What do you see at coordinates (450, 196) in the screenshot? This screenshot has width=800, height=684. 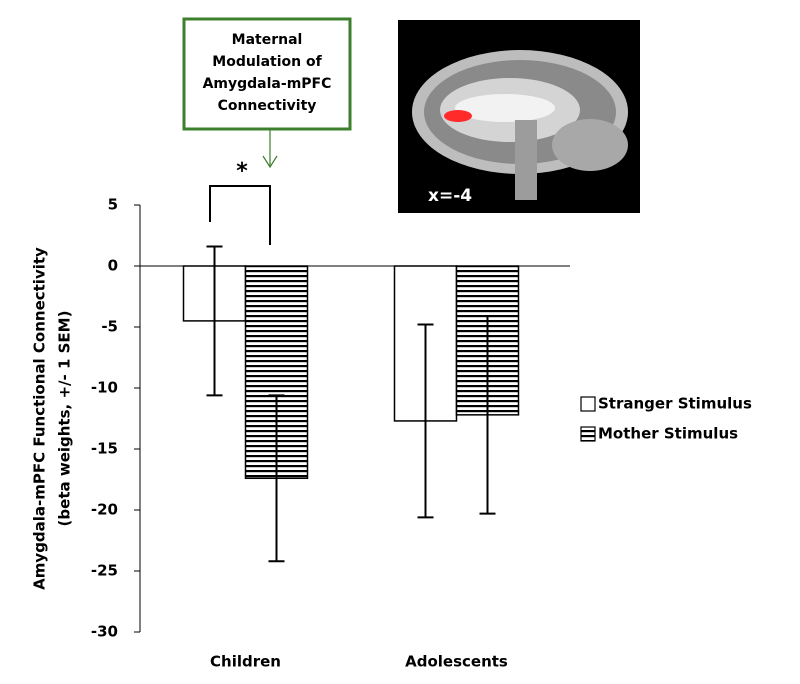 I see `inset-label: x=-4` at bounding box center [450, 196].